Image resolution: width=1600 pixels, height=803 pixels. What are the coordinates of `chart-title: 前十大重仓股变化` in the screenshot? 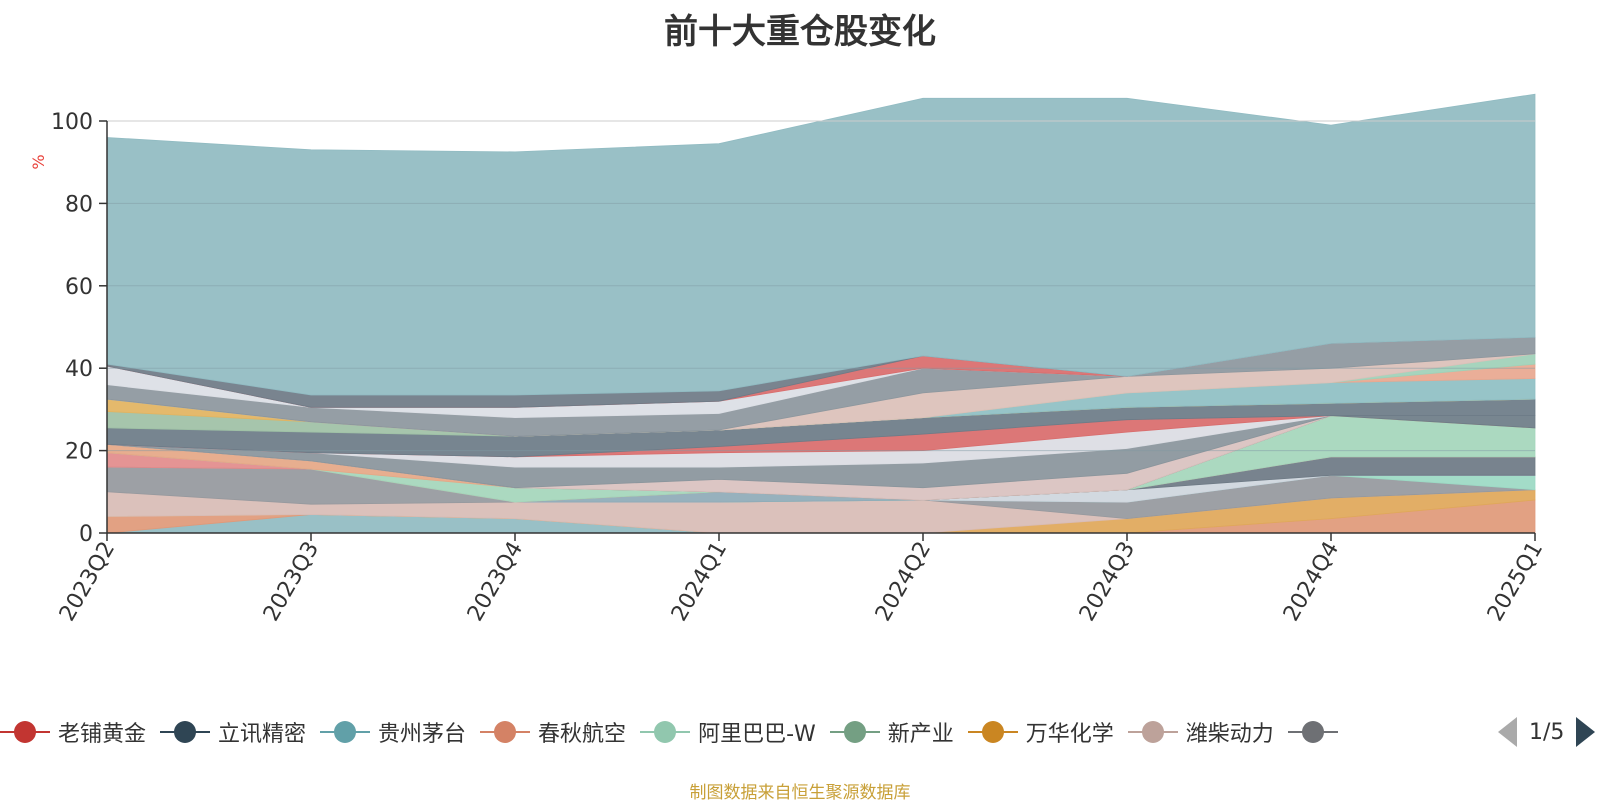 It's located at (800, 32).